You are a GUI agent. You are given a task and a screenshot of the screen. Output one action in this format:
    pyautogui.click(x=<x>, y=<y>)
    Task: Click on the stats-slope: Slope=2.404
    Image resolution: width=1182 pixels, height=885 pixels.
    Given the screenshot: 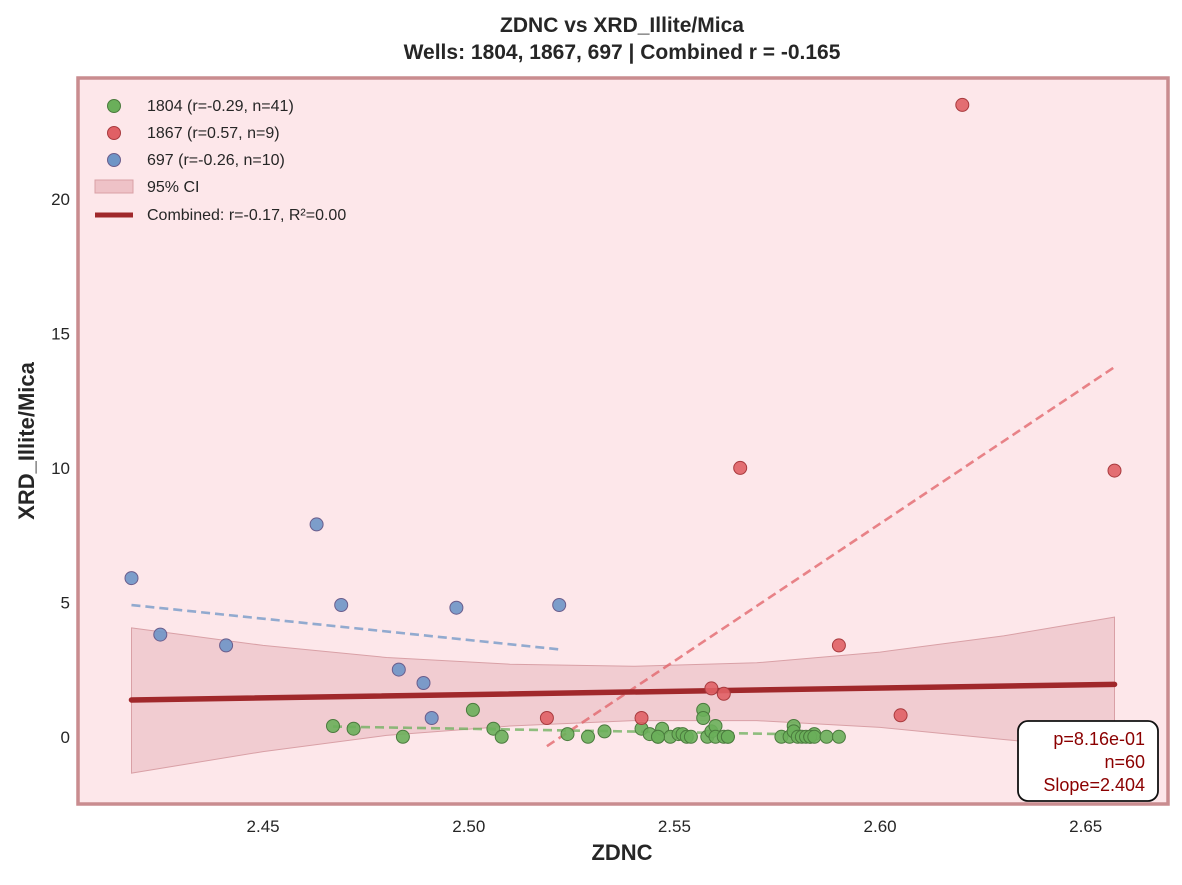 What is the action you would take?
    pyautogui.click(x=1094, y=785)
    